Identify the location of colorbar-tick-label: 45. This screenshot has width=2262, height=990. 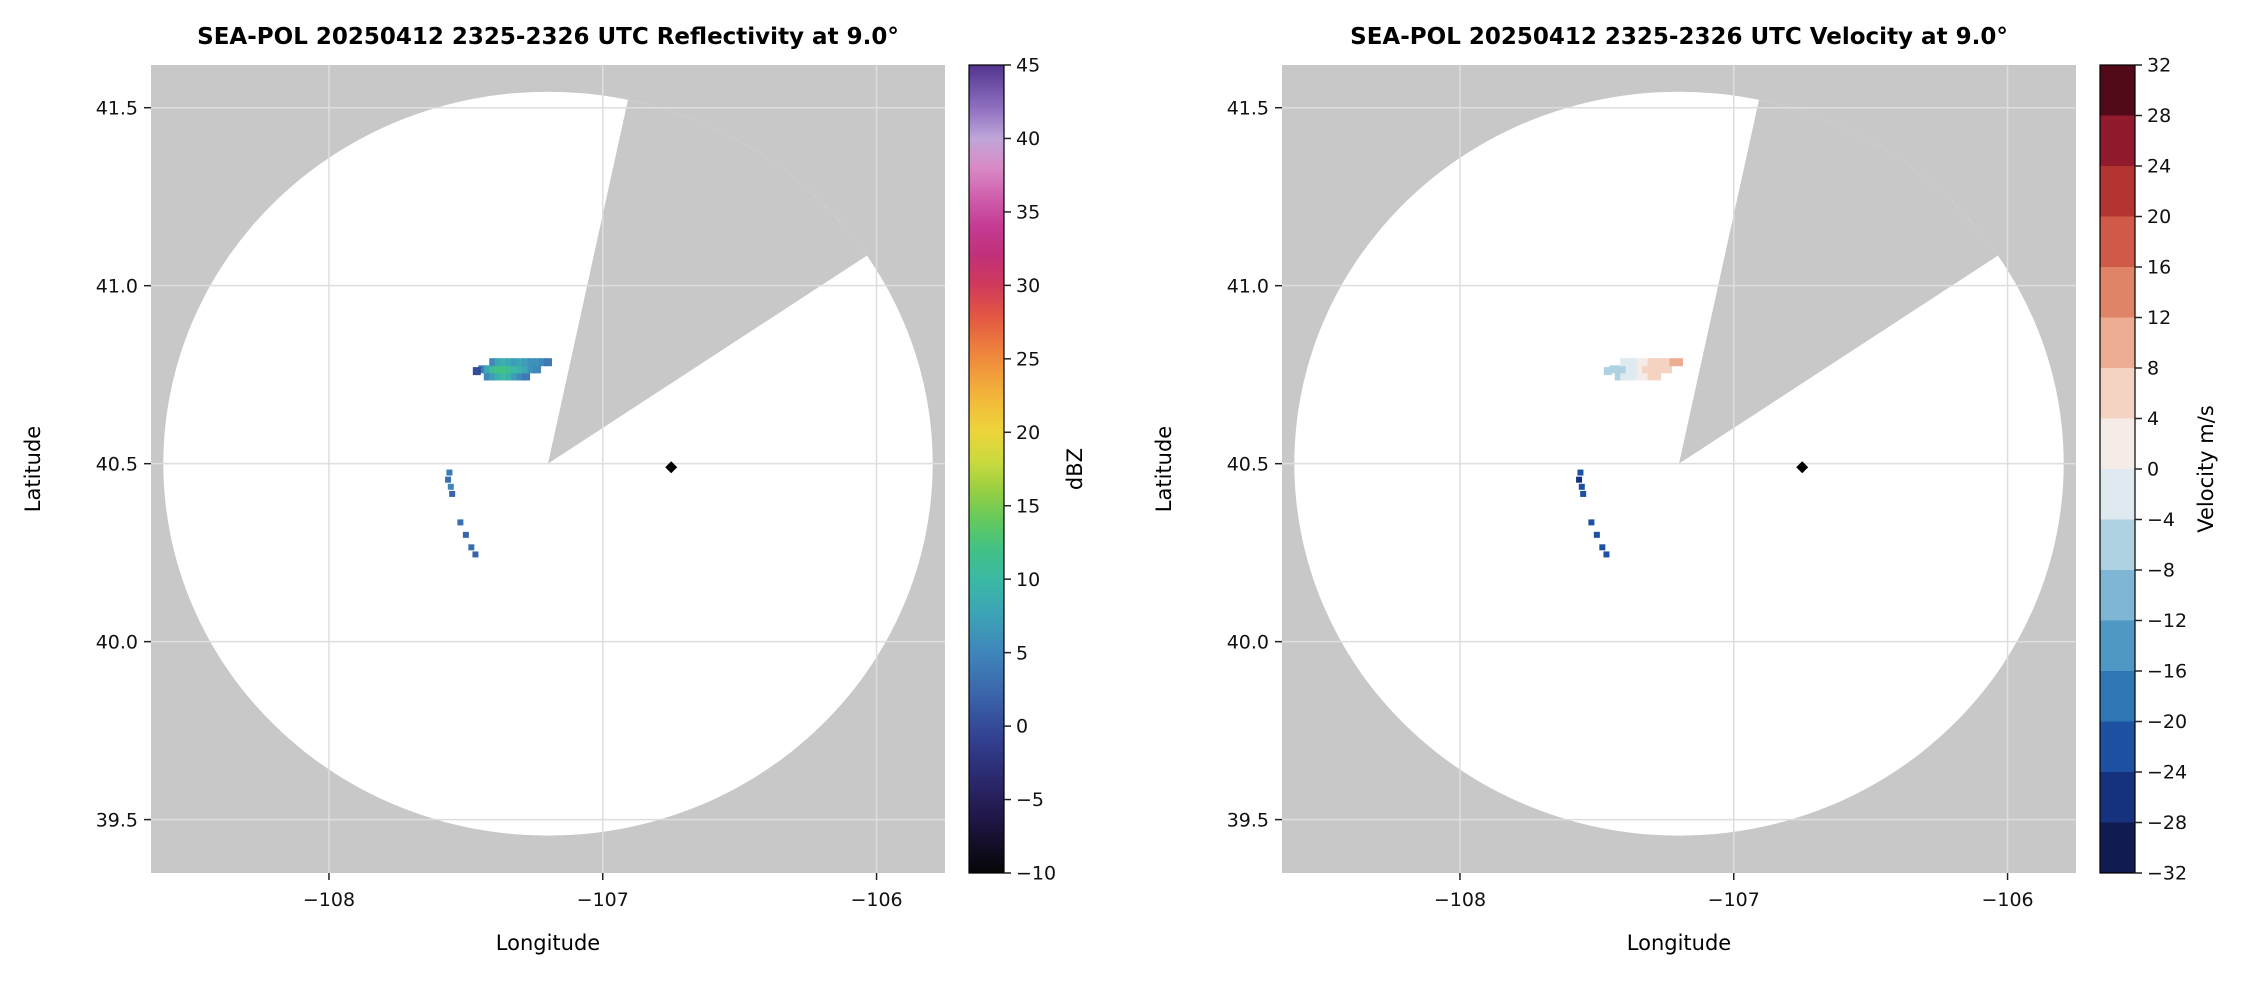
(1028, 66).